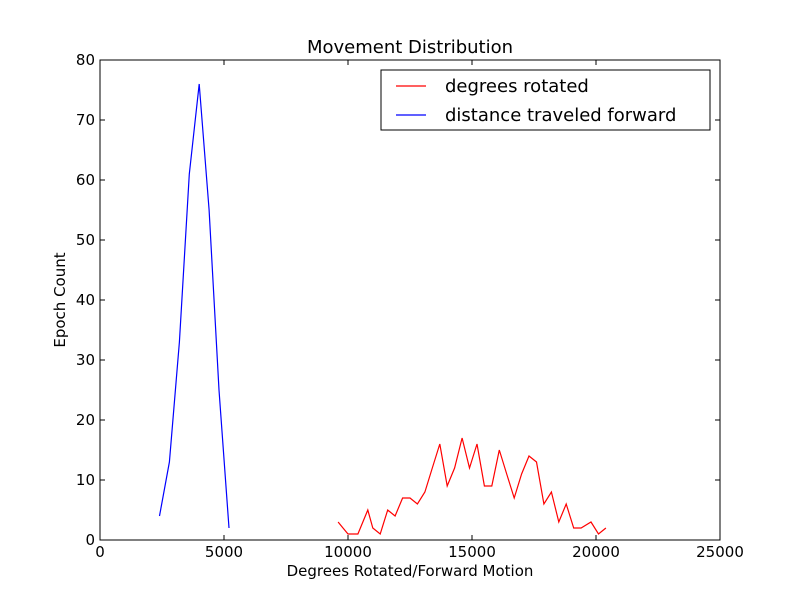 The height and width of the screenshot is (600, 800). Describe the element at coordinates (85, 240) in the screenshot. I see `y-tick-label: 50` at that location.